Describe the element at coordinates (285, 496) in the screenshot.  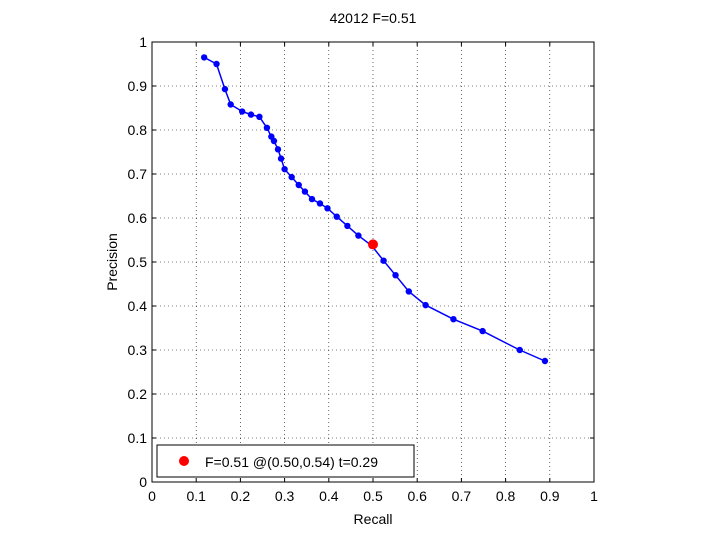
I see `x-tick-label: 0.3` at that location.